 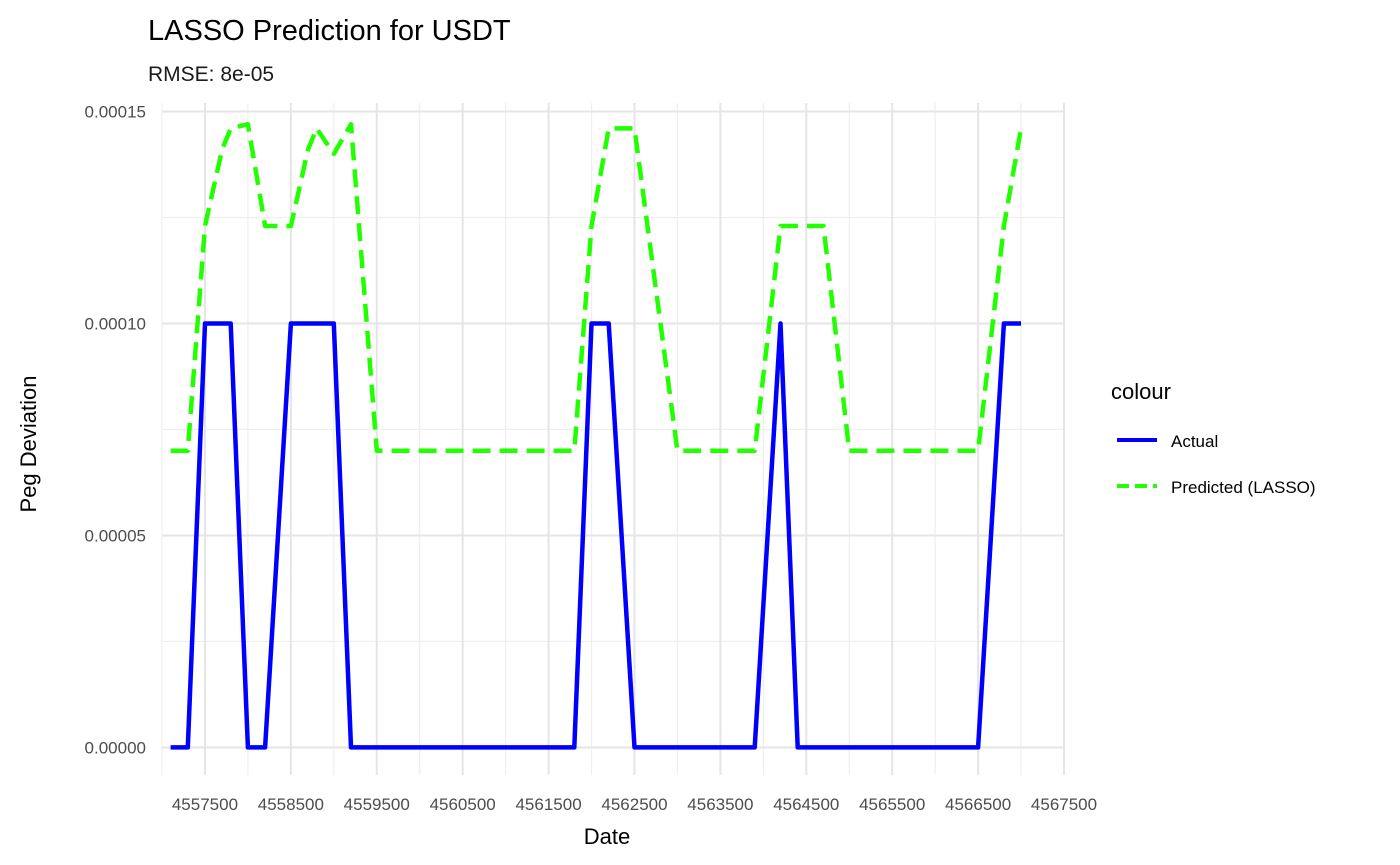 What do you see at coordinates (892, 804) in the screenshot?
I see `x-tick-label: 4565500` at bounding box center [892, 804].